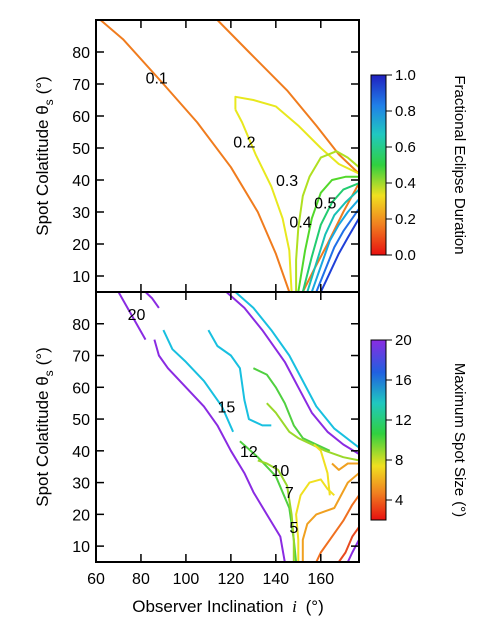  I want to click on bottom-contour-labels: 20 15 12 10 7 5, so click(213, 422).